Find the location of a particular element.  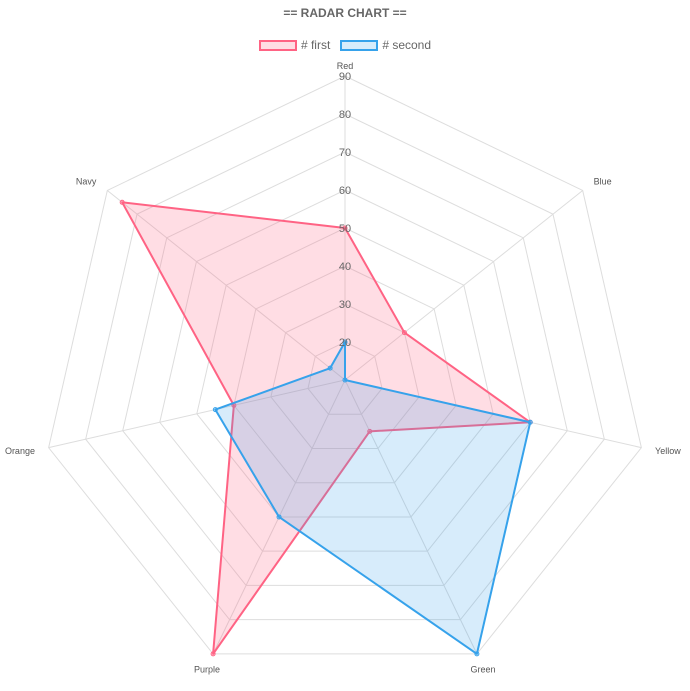

series-1-point-red is located at coordinates (345, 228).